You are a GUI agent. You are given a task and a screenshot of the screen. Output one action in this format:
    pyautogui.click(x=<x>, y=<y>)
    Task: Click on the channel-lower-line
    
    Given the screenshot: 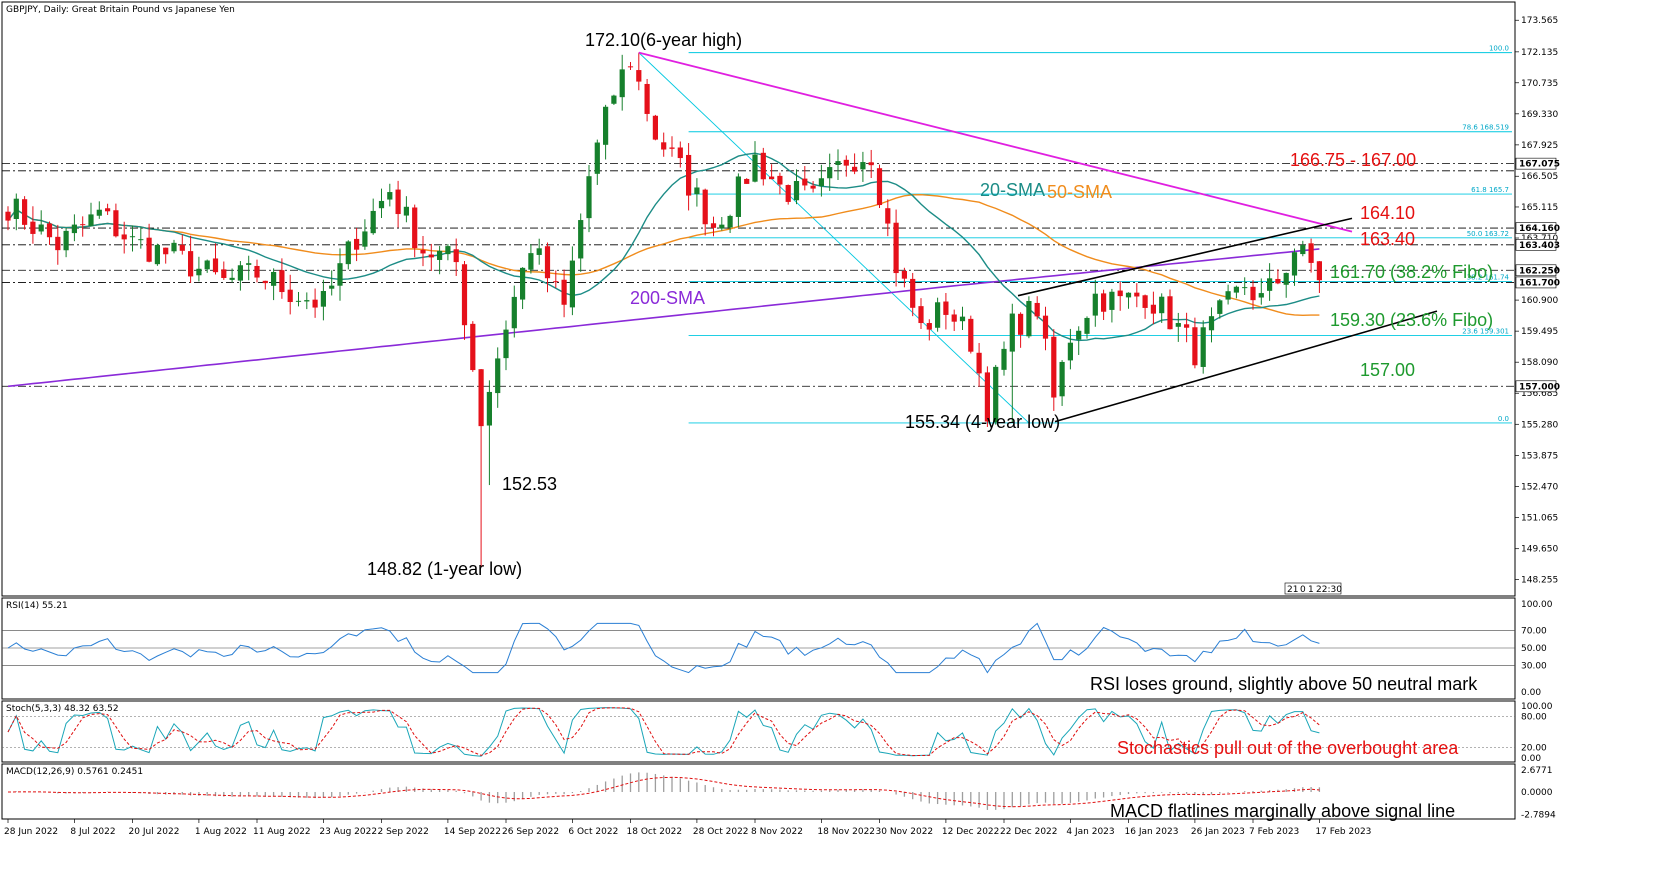 What is the action you would take?
    pyautogui.click(x=1246, y=366)
    